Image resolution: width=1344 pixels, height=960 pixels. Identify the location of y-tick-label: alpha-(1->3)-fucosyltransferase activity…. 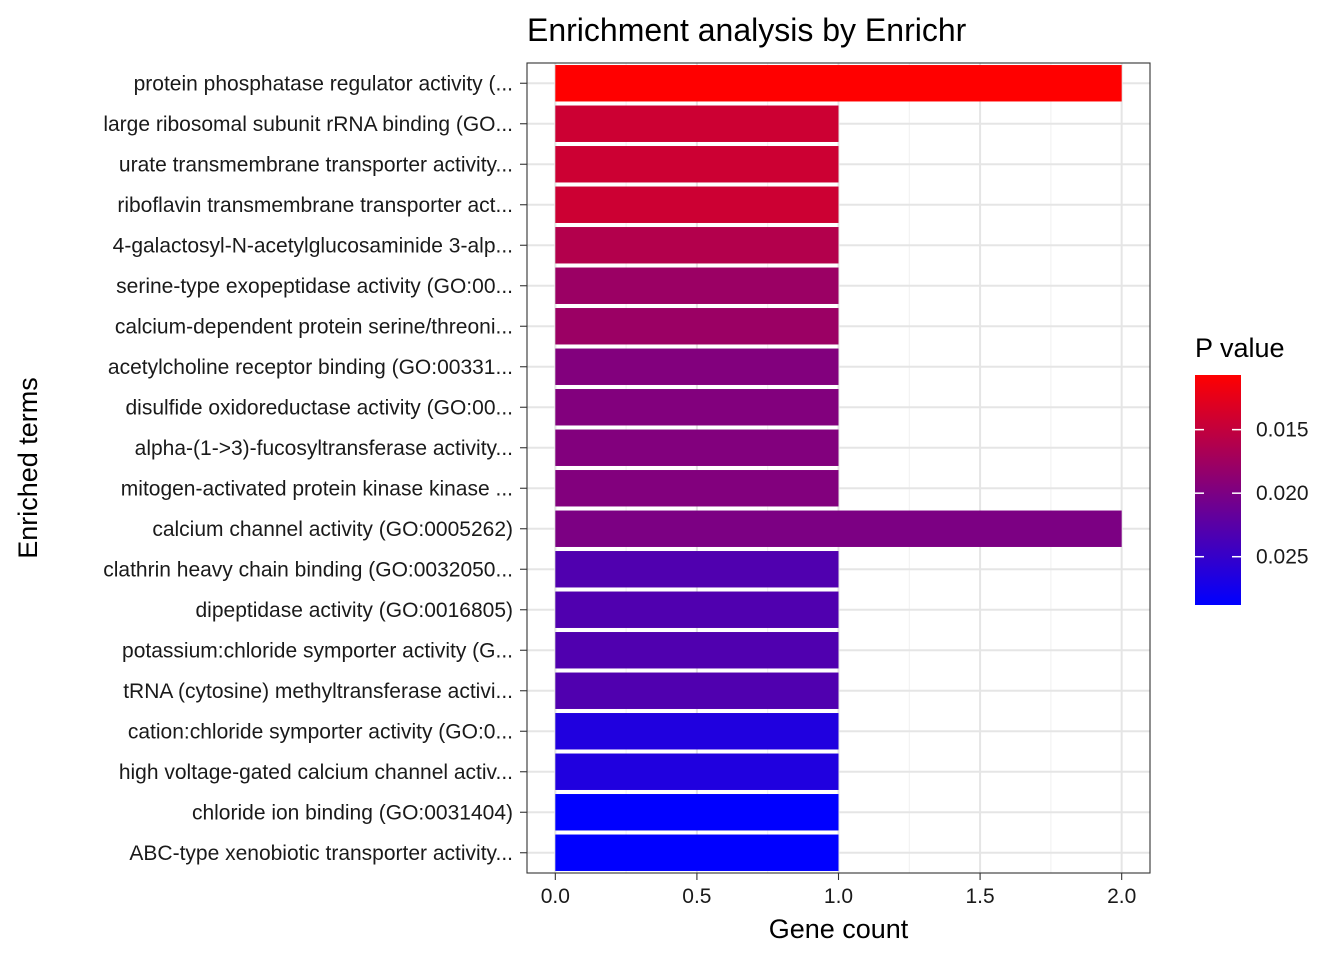
(324, 448).